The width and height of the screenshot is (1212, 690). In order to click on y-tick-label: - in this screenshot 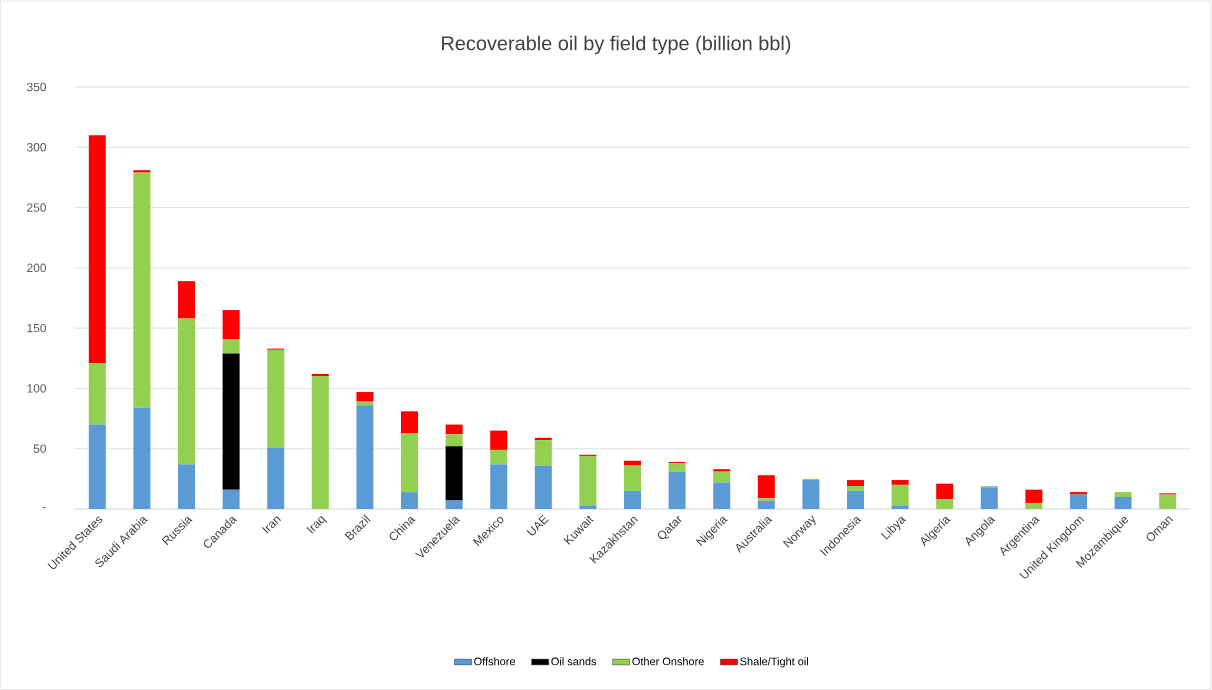, I will do `click(44, 508)`.